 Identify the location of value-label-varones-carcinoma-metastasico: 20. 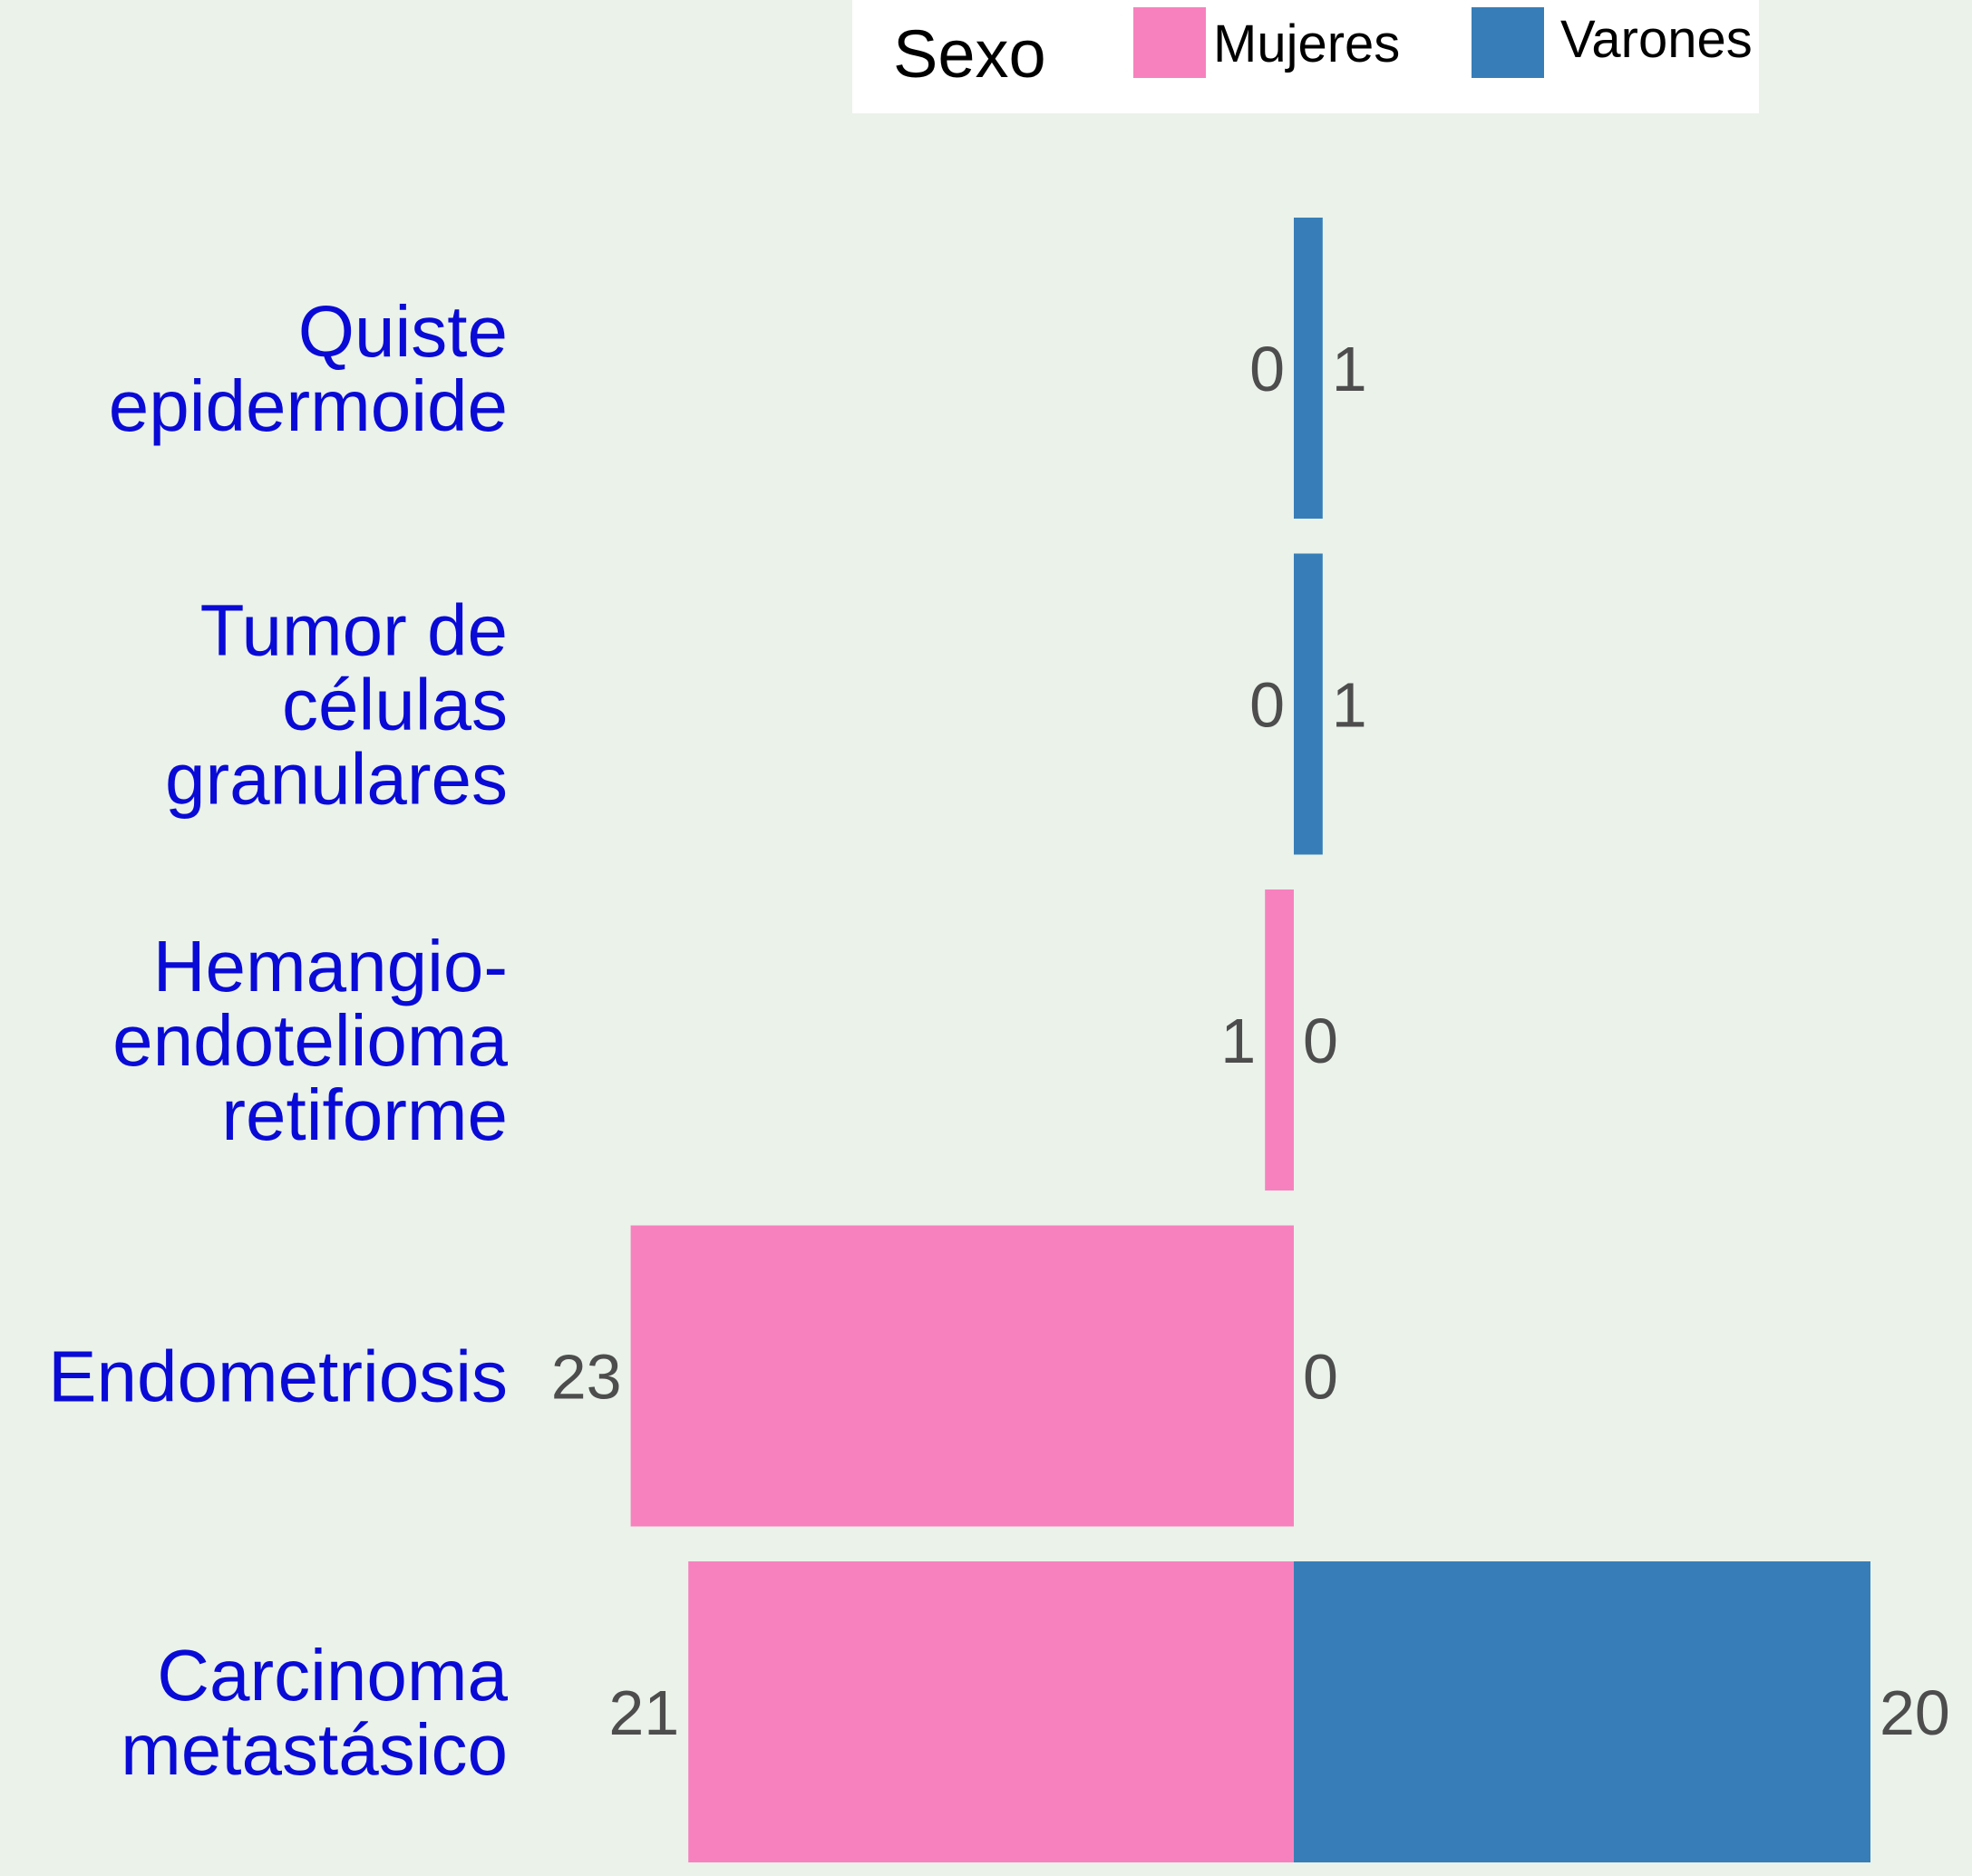
(1915, 1712).